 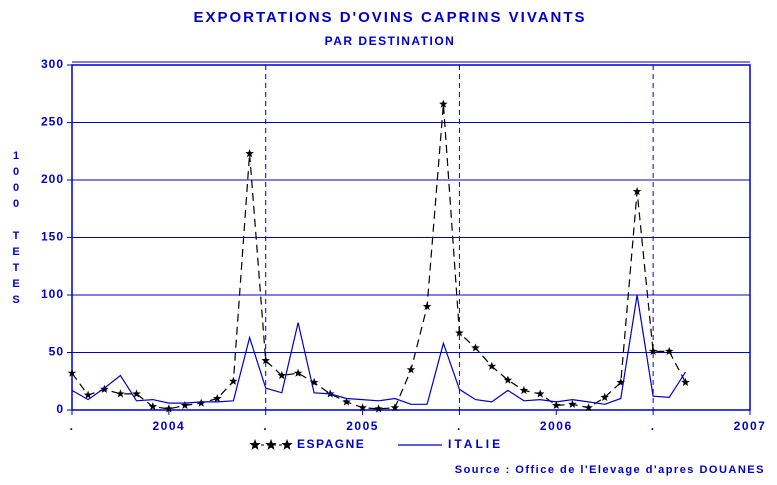 What do you see at coordinates (52, 64) in the screenshot?
I see `y-tick-label: 300` at bounding box center [52, 64].